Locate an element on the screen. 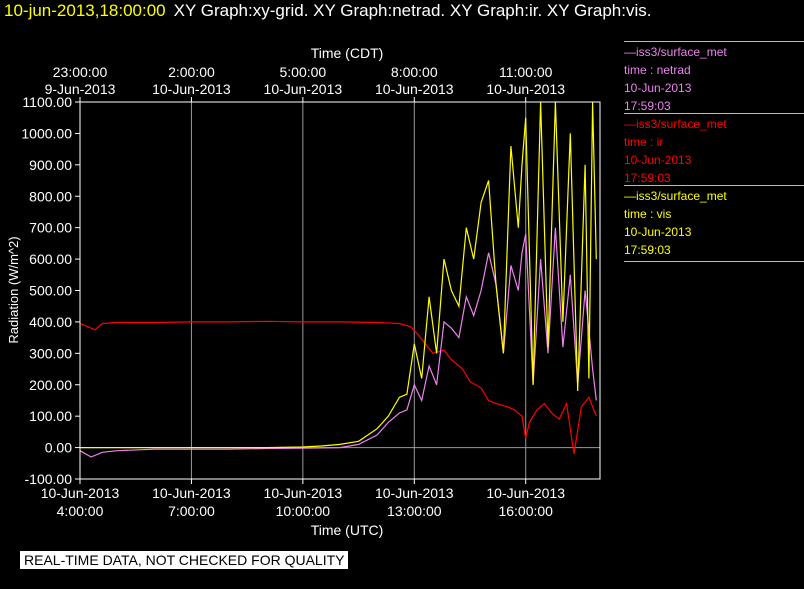 Image resolution: width=804 pixels, height=589 pixels. y-tick-label: 600.00 is located at coordinates (50, 259).